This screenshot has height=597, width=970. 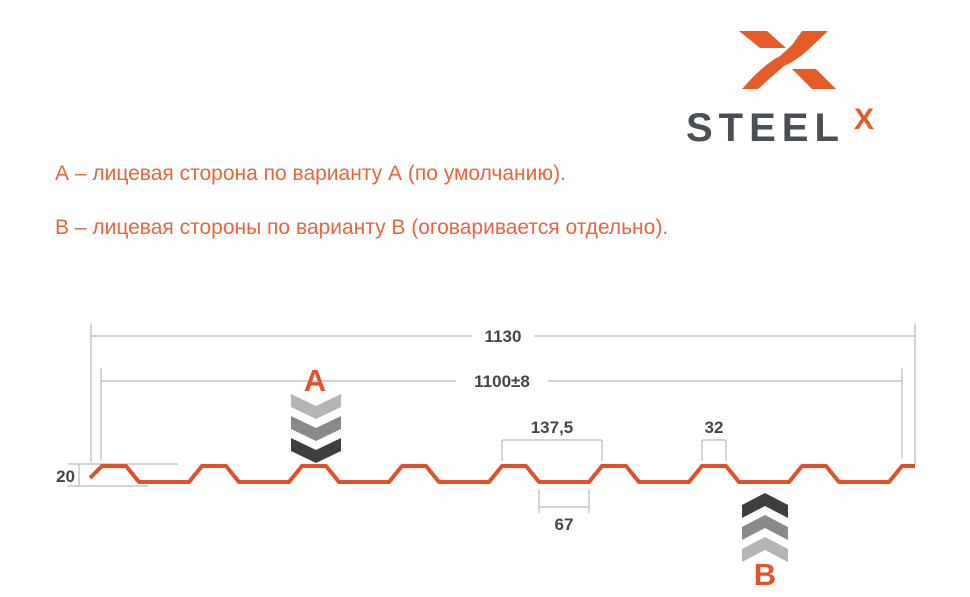 I want to click on dim-rib-pitch: 137,5, so click(x=552, y=439).